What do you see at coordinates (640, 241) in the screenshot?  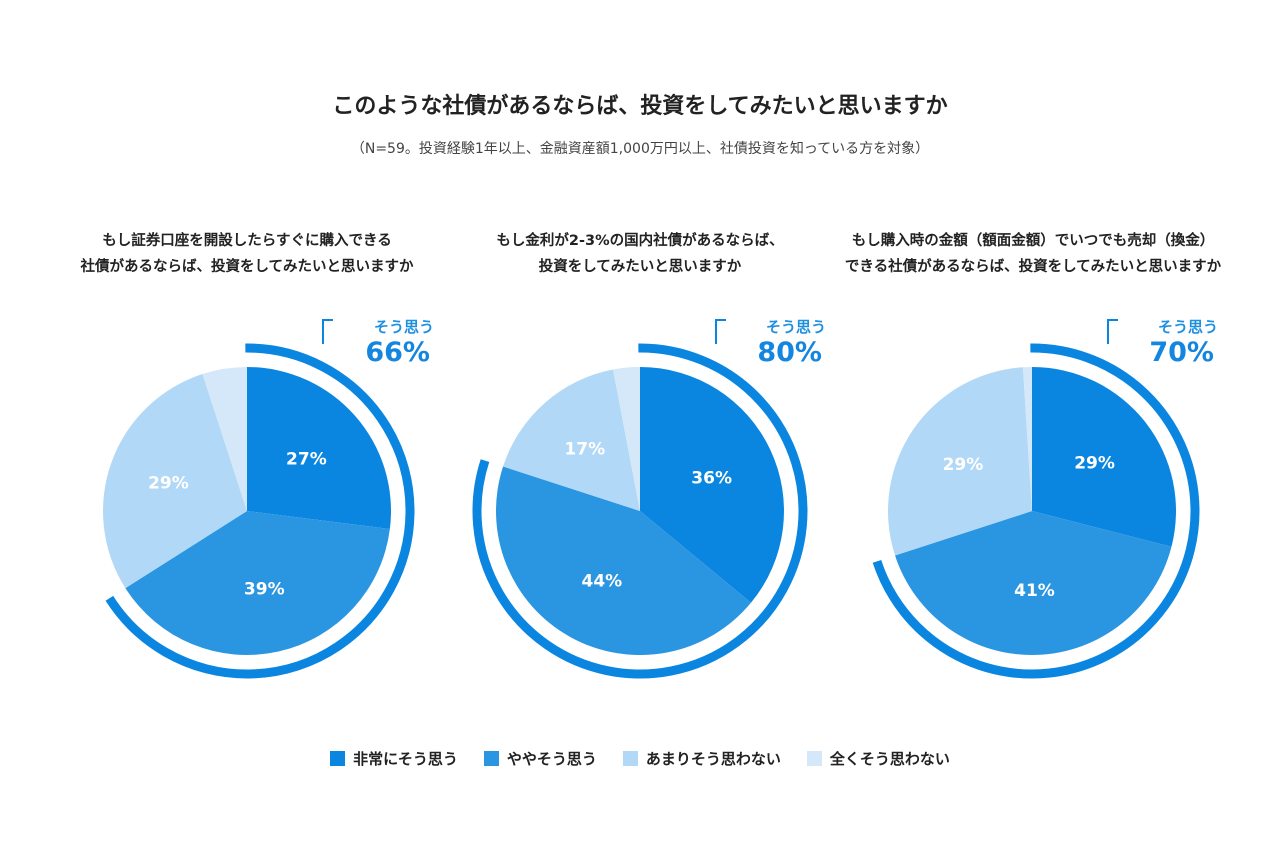 I see `chart-2-title-line1: もし金利が2-3%の国内社債があるならば、` at bounding box center [640, 241].